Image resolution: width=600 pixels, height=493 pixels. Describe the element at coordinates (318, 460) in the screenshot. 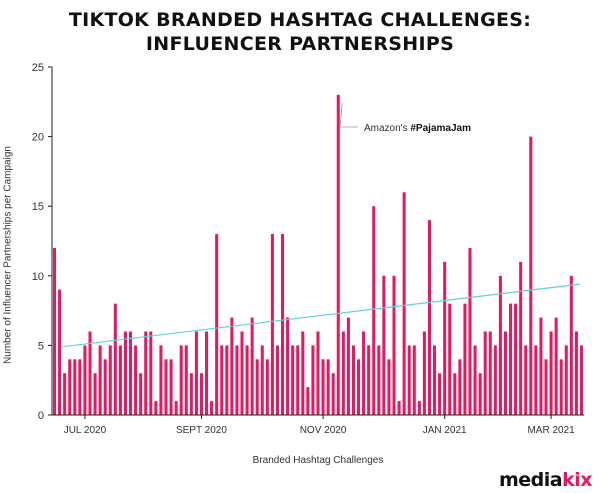

I see `x-axis-label: Branded Hashtag Challenges` at that location.